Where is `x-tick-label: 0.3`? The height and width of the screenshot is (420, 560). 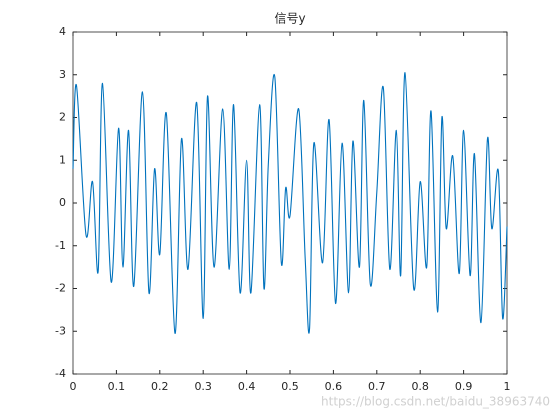
x-tick-label: 0.3 is located at coordinates (203, 386).